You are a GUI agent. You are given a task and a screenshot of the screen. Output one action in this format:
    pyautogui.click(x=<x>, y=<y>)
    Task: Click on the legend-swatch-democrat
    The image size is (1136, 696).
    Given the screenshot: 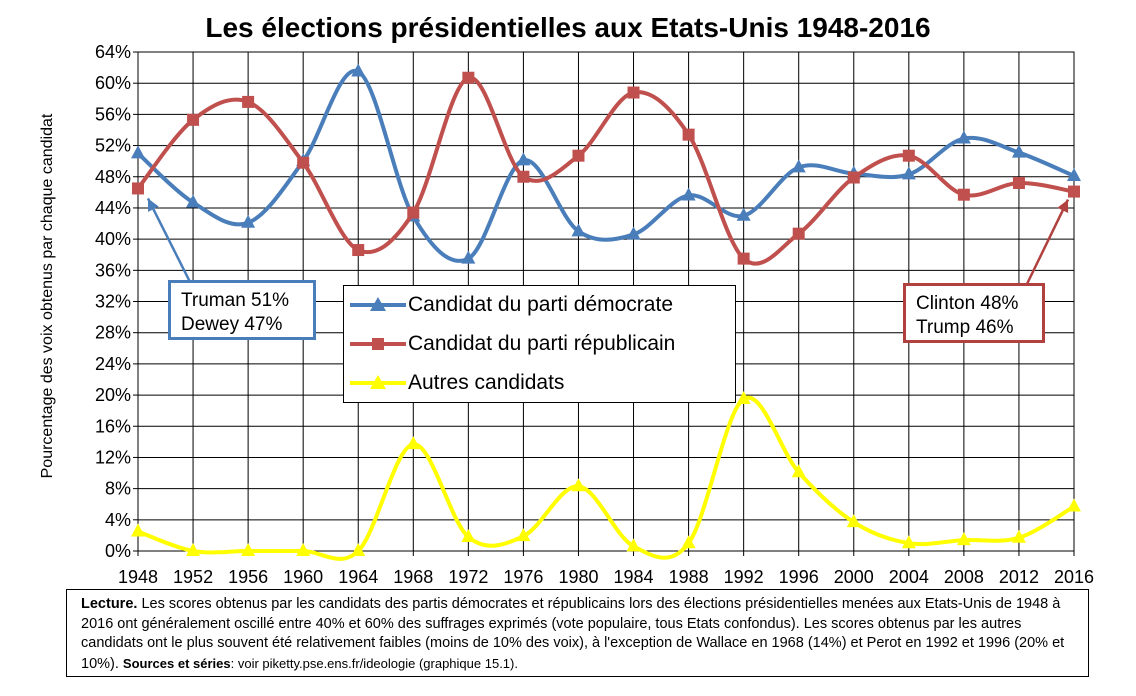 What is the action you would take?
    pyautogui.click(x=378, y=304)
    